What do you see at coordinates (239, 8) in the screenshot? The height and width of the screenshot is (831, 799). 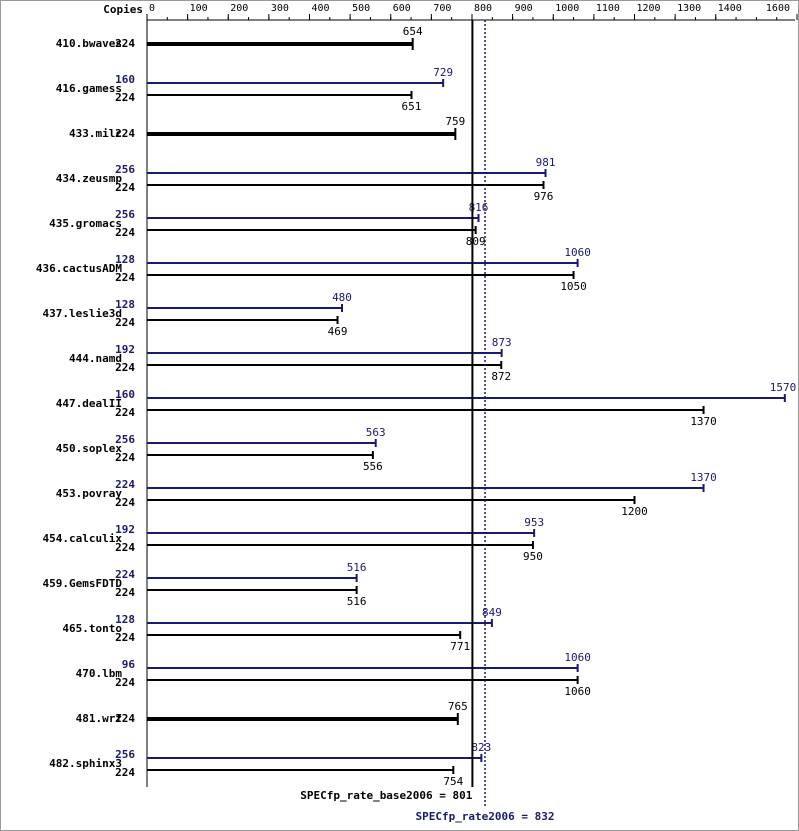 I see `x-tick-label: 200` at bounding box center [239, 8].